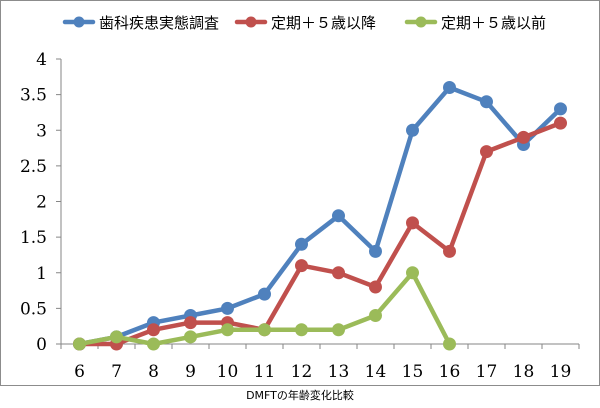 The height and width of the screenshot is (408, 600). I want to click on y-tick-label: 1, so click(41, 274).